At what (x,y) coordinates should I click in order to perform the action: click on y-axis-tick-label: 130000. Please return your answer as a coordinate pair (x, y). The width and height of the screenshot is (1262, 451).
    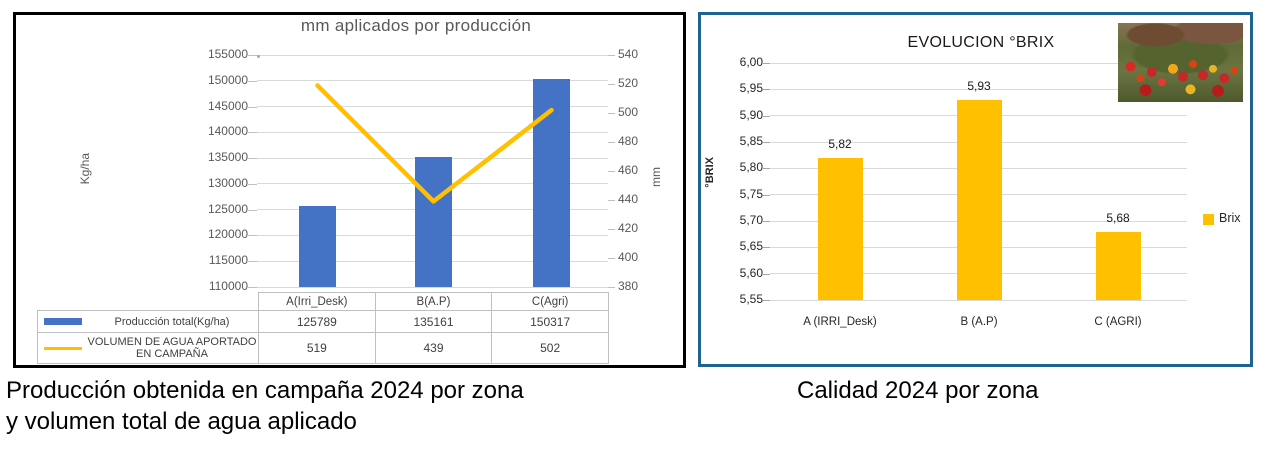
    Looking at the image, I should click on (227, 182).